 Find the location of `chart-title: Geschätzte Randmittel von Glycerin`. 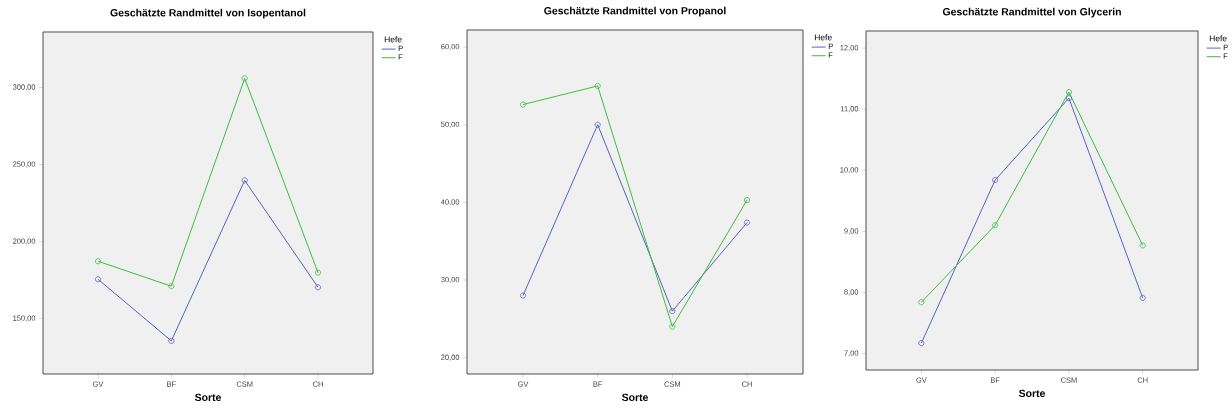

chart-title: Geschätzte Randmittel von Glycerin is located at coordinates (1031, 12).